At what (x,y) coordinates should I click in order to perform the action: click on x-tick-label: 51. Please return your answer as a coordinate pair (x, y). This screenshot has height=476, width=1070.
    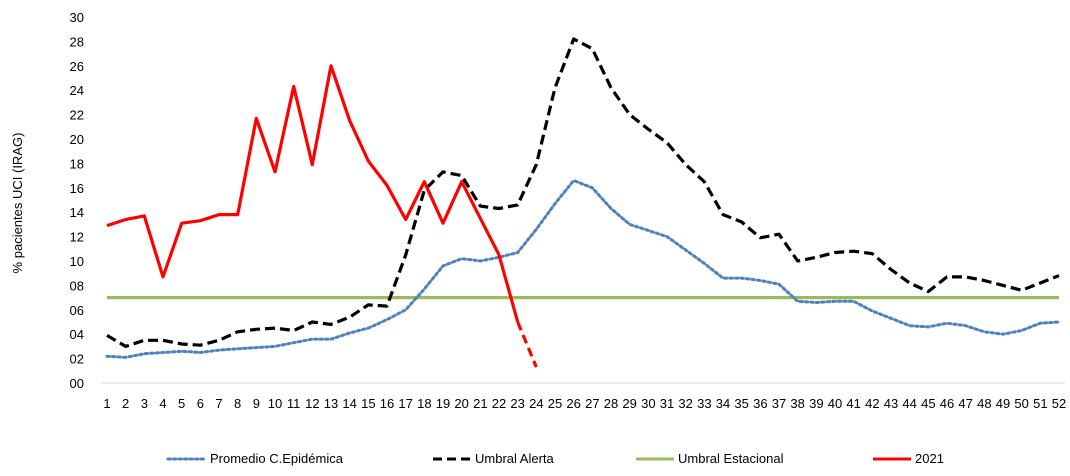
    Looking at the image, I should click on (1040, 403).